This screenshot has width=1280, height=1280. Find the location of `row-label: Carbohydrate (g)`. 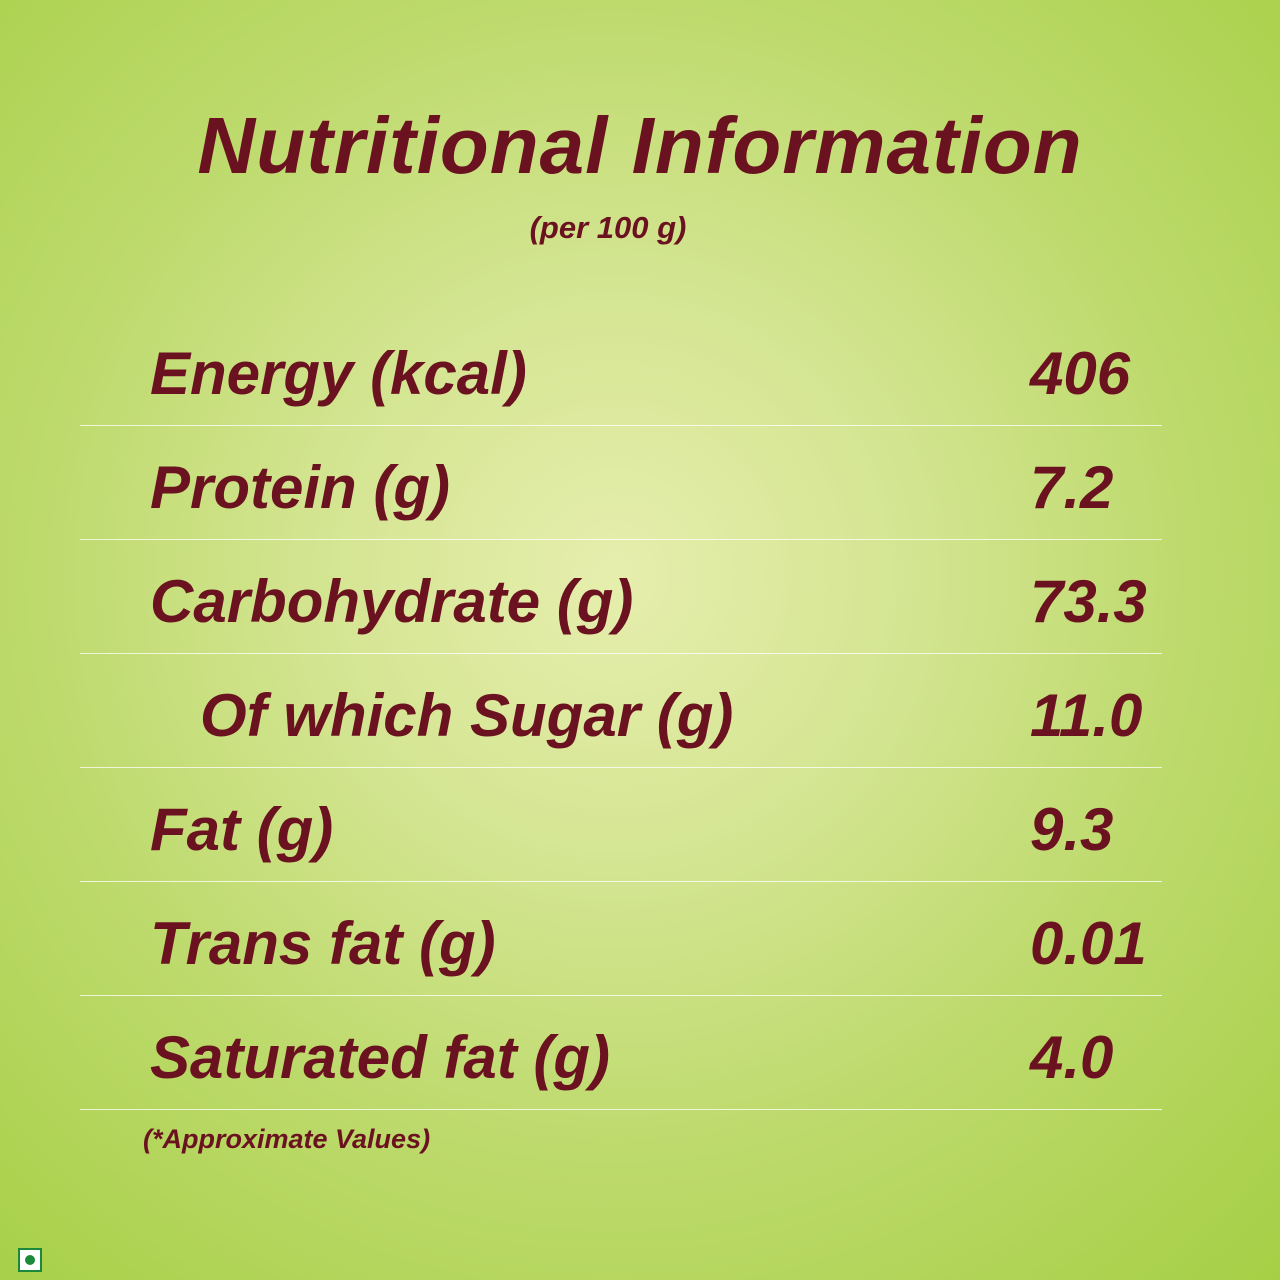

row-label: Carbohydrate (g) is located at coordinates (392, 601).